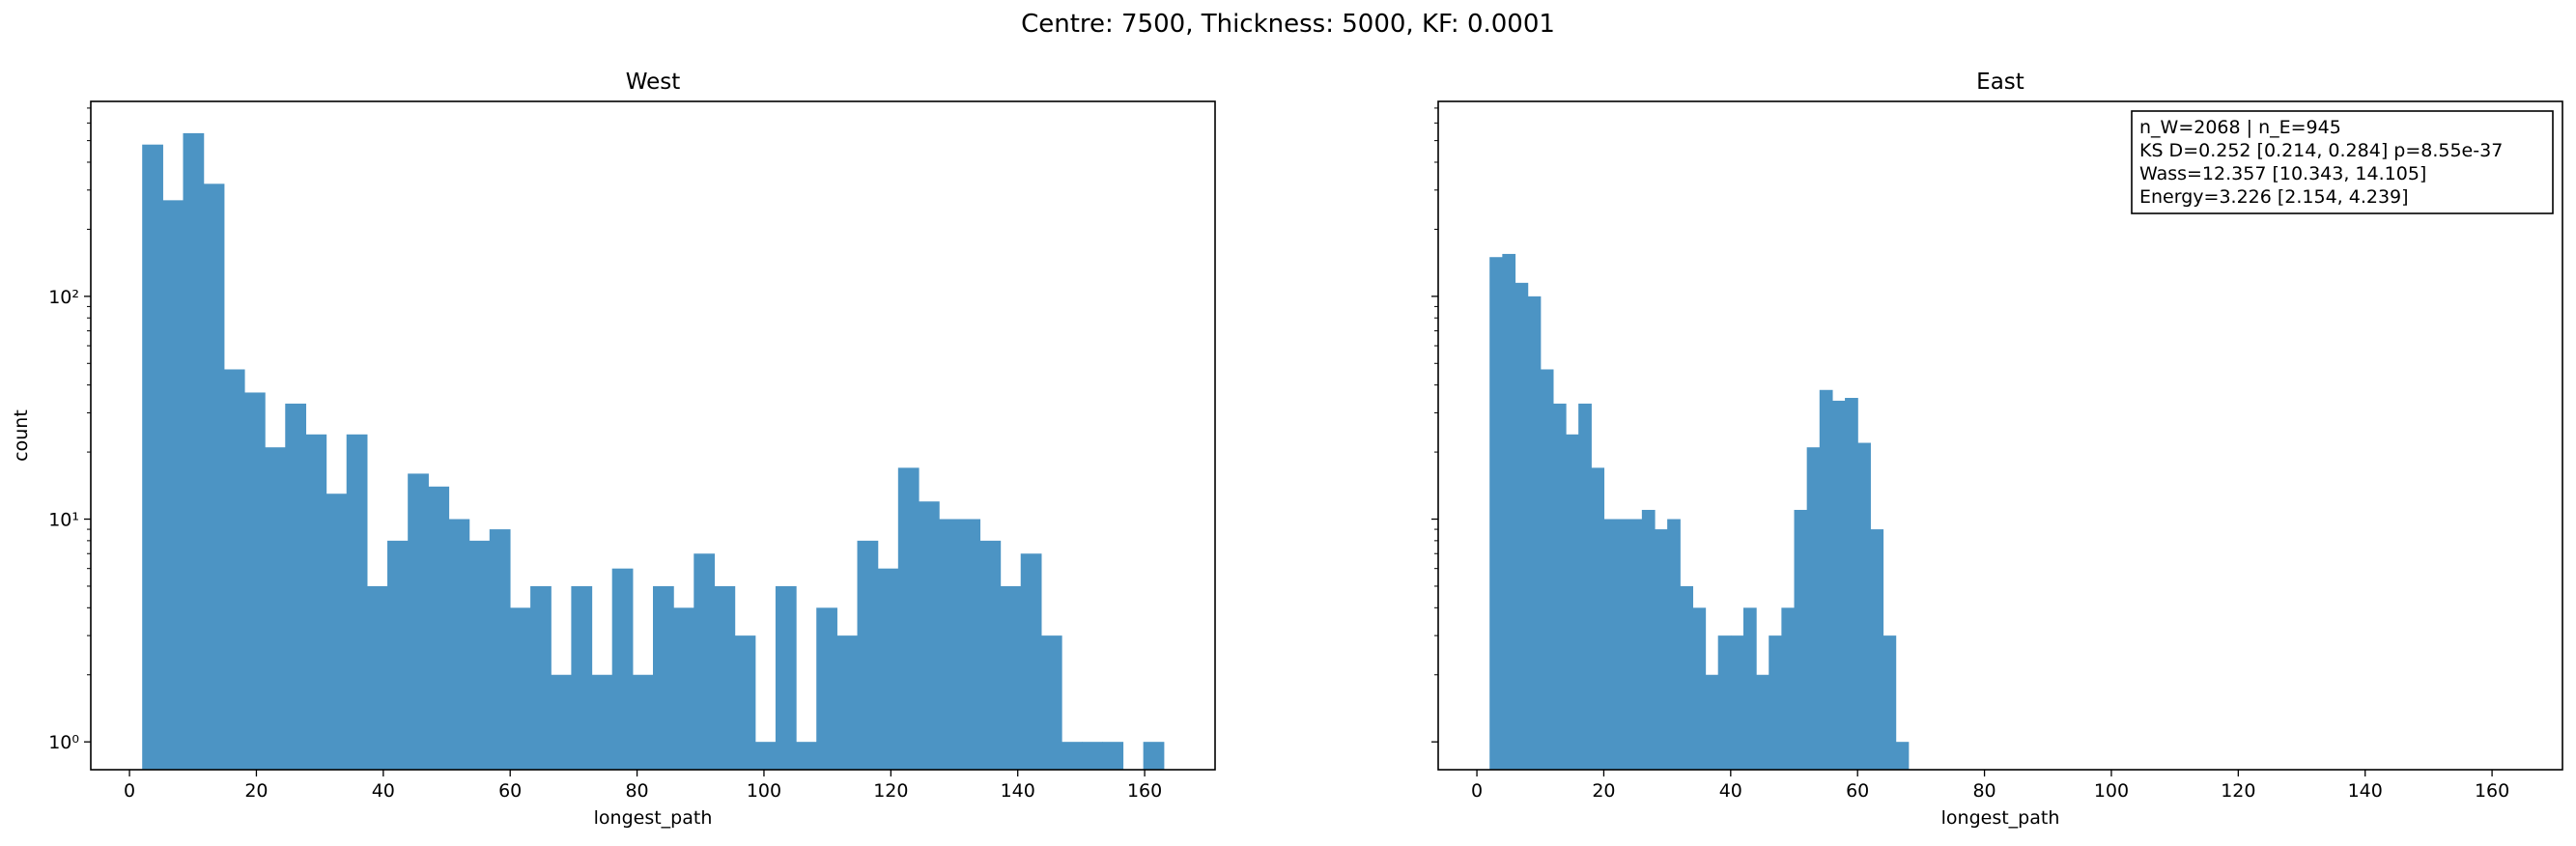  What do you see at coordinates (2238, 791) in the screenshot?
I see `x-tick-label: 120` at bounding box center [2238, 791].